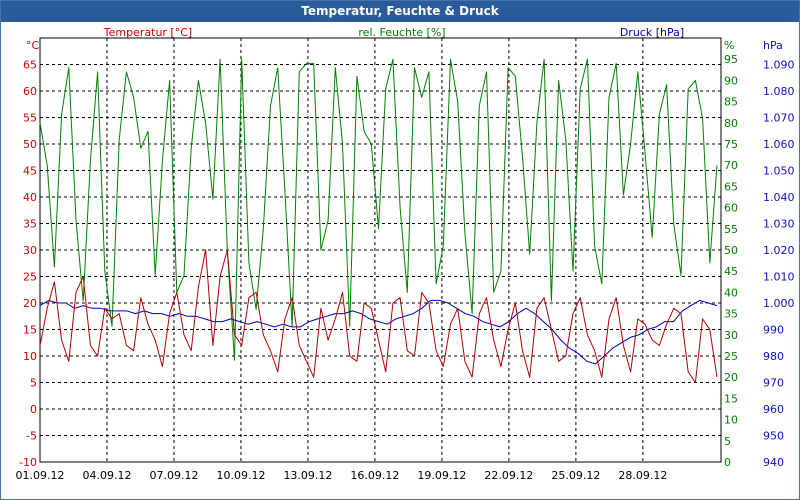 The height and width of the screenshot is (500, 800). Describe the element at coordinates (106, 475) in the screenshot. I see `x-tick-label: 04.09.12` at that location.